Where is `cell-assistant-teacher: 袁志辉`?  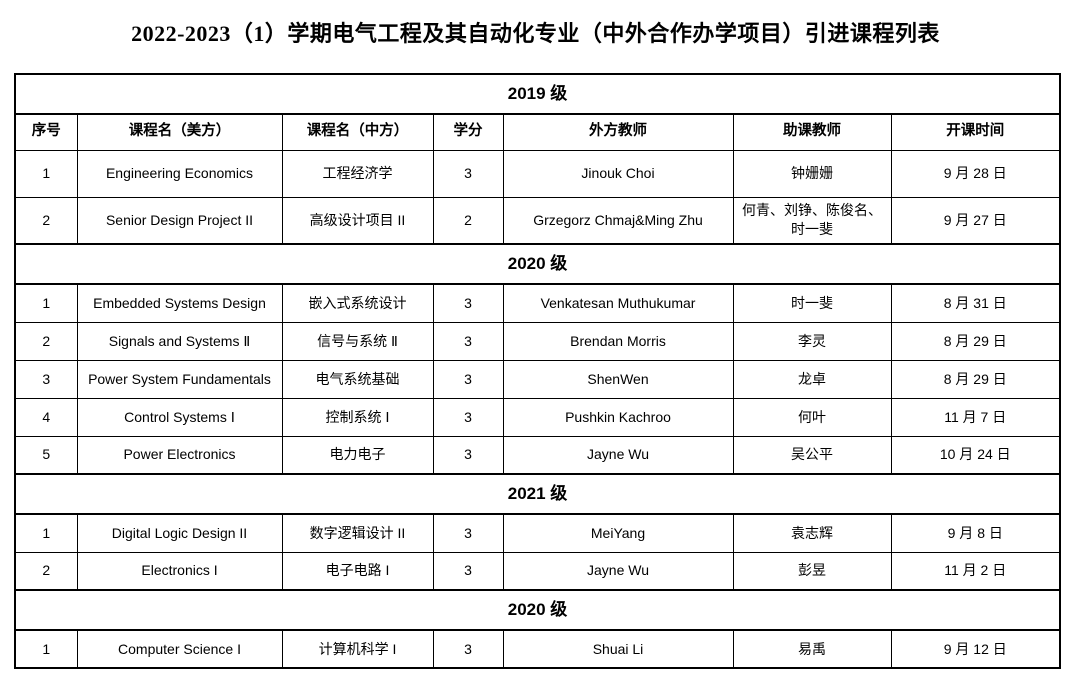 cell-assistant-teacher: 袁志辉 is located at coordinates (812, 533).